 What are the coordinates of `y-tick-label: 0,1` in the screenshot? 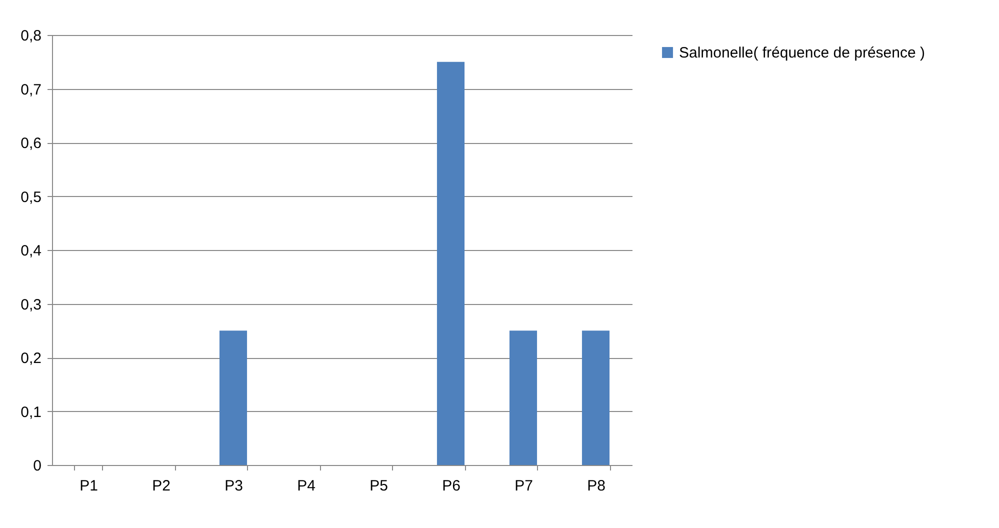 It's located at (31, 412).